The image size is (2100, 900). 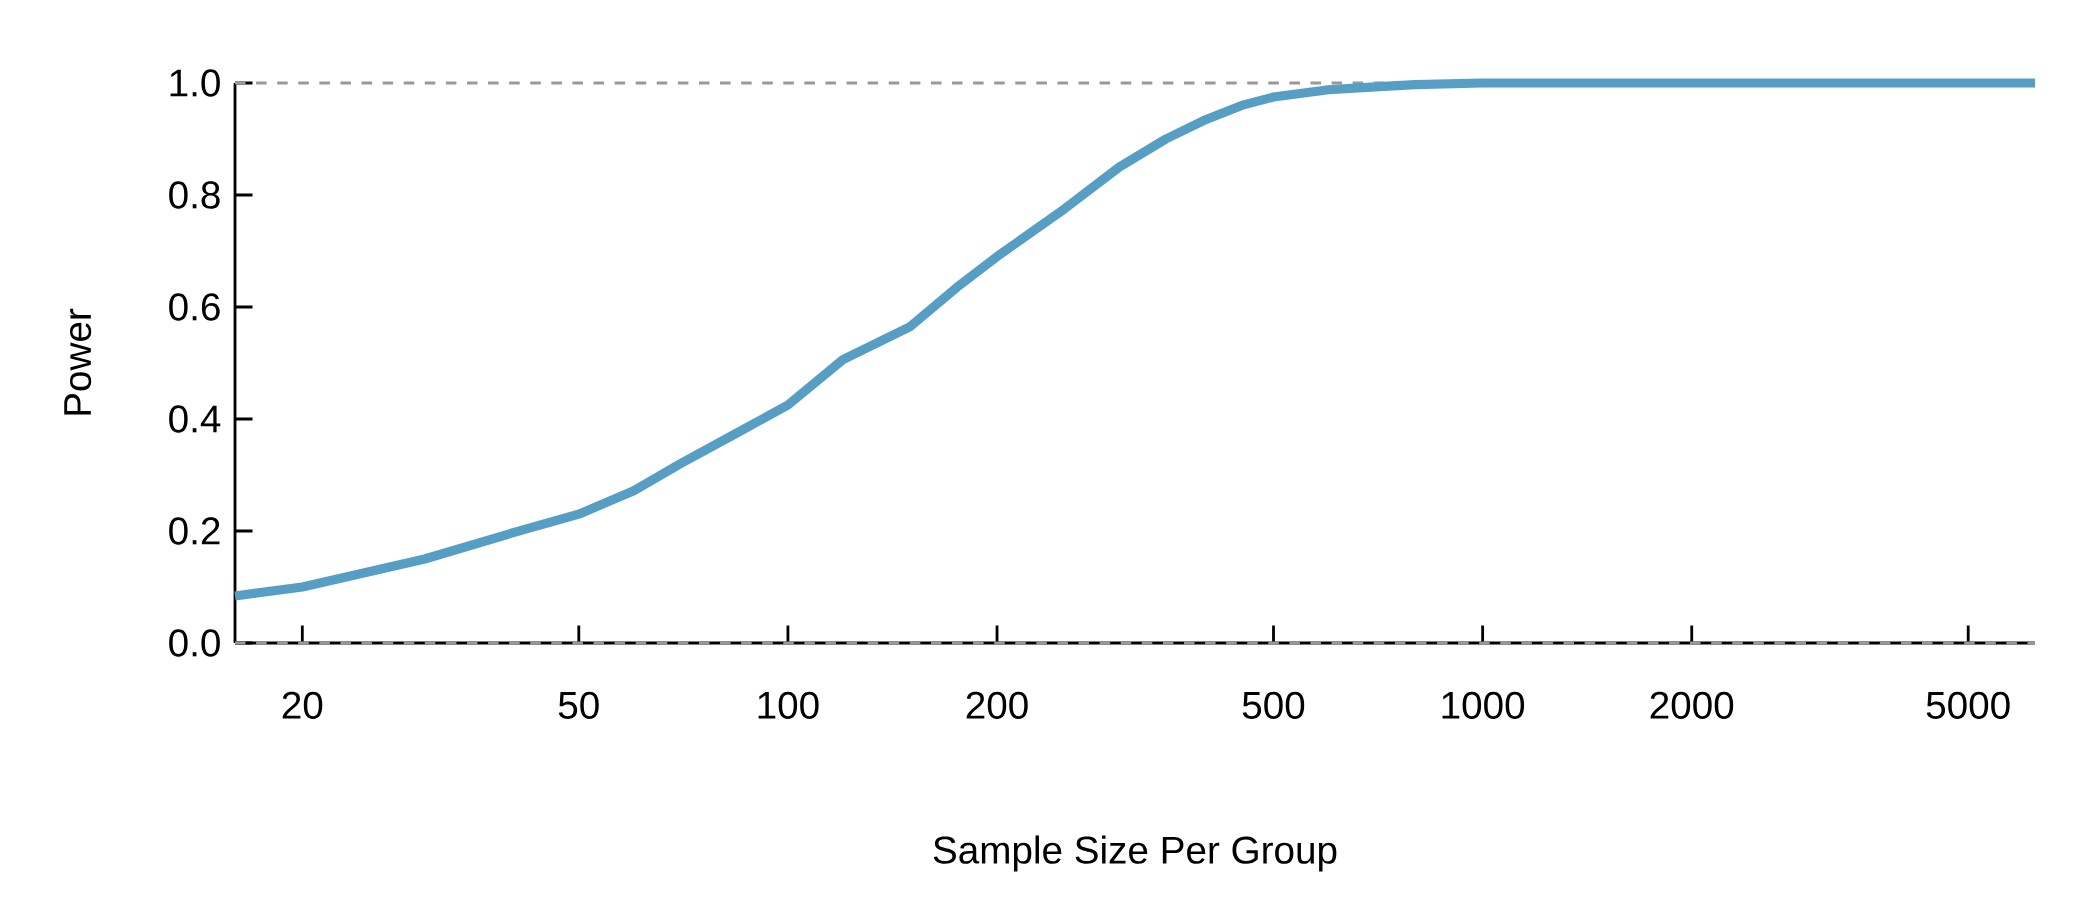 I want to click on x-tick-label: 500, so click(x=1273, y=705).